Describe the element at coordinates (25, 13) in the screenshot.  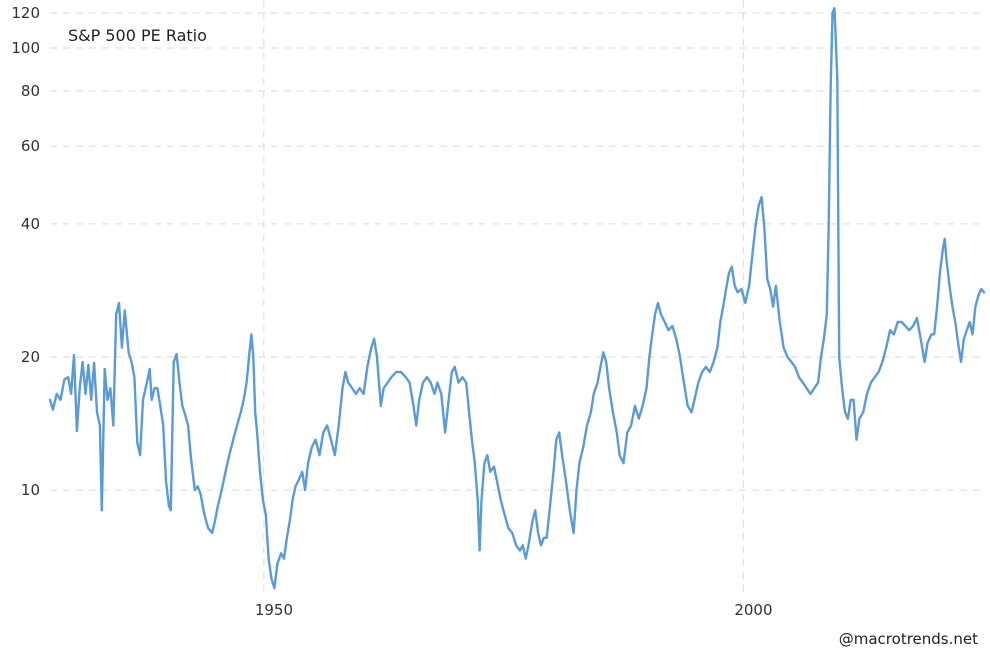
I see `y-tick-label: 120` at that location.